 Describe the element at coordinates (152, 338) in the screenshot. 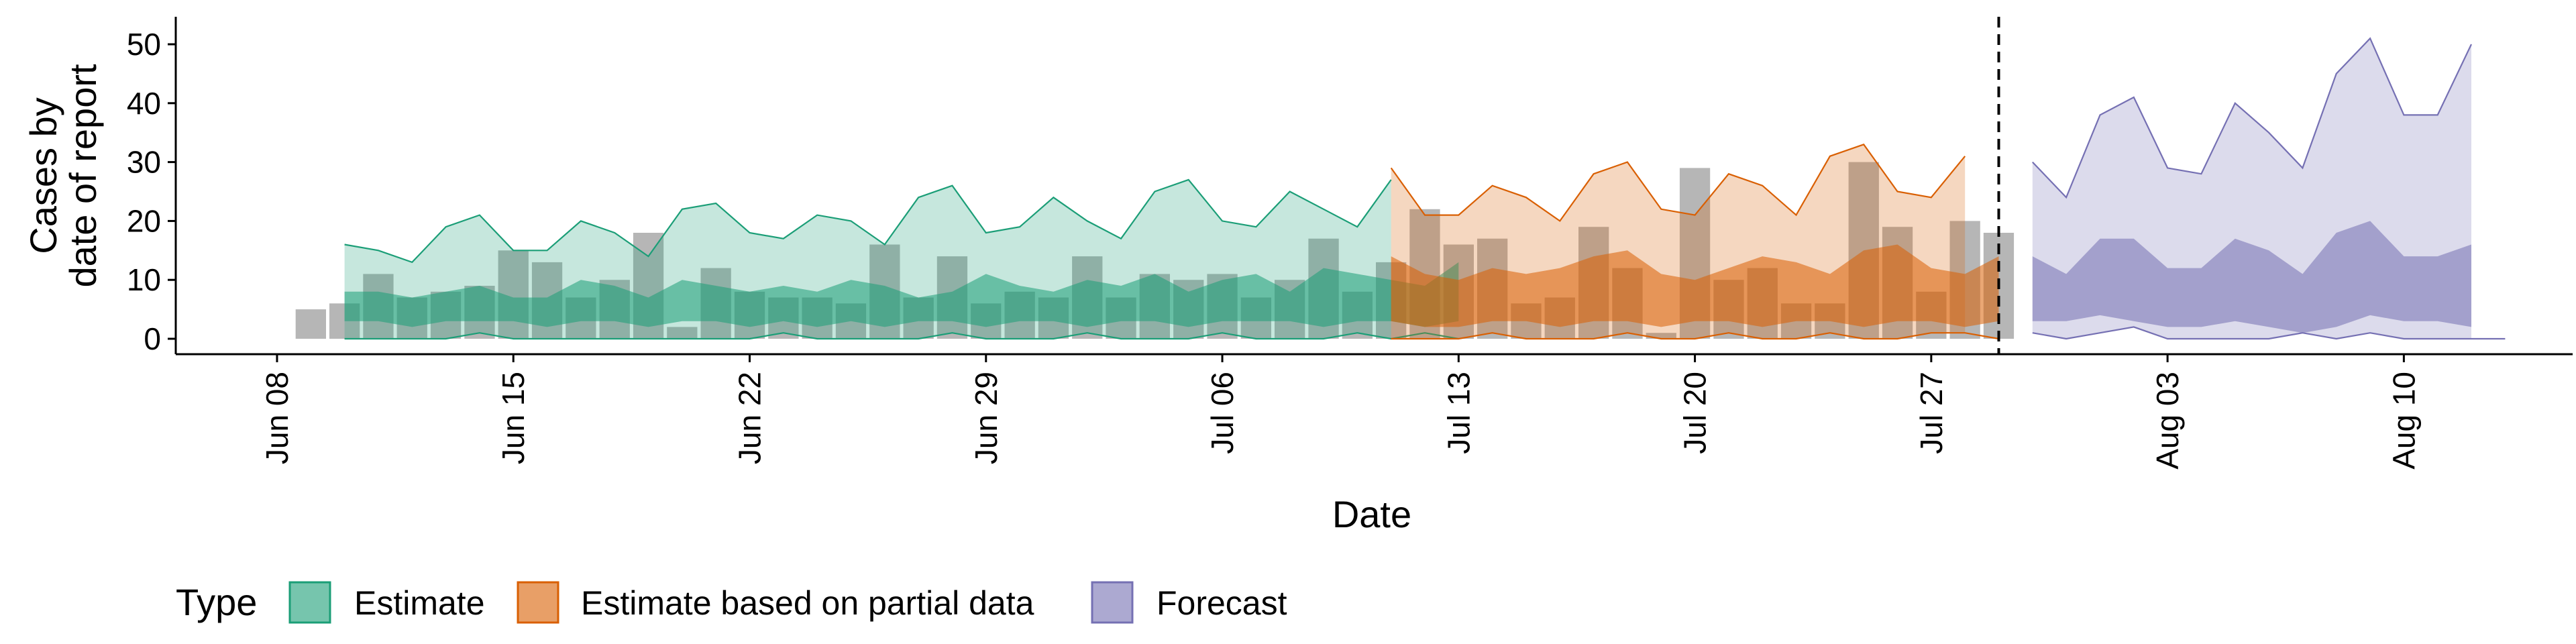

I see `y-tick-label: 0` at that location.